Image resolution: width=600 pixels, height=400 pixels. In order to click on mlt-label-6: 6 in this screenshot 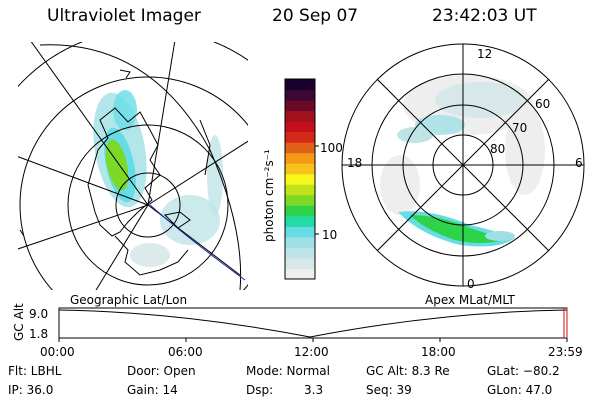, I will do `click(579, 163)`.